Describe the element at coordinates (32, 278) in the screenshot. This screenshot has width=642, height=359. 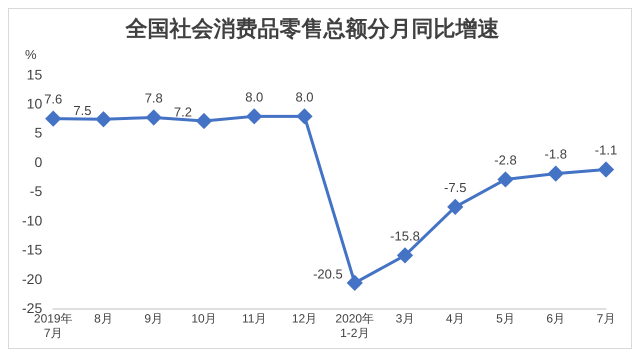
I see `y-tick-label: -20` at that location.